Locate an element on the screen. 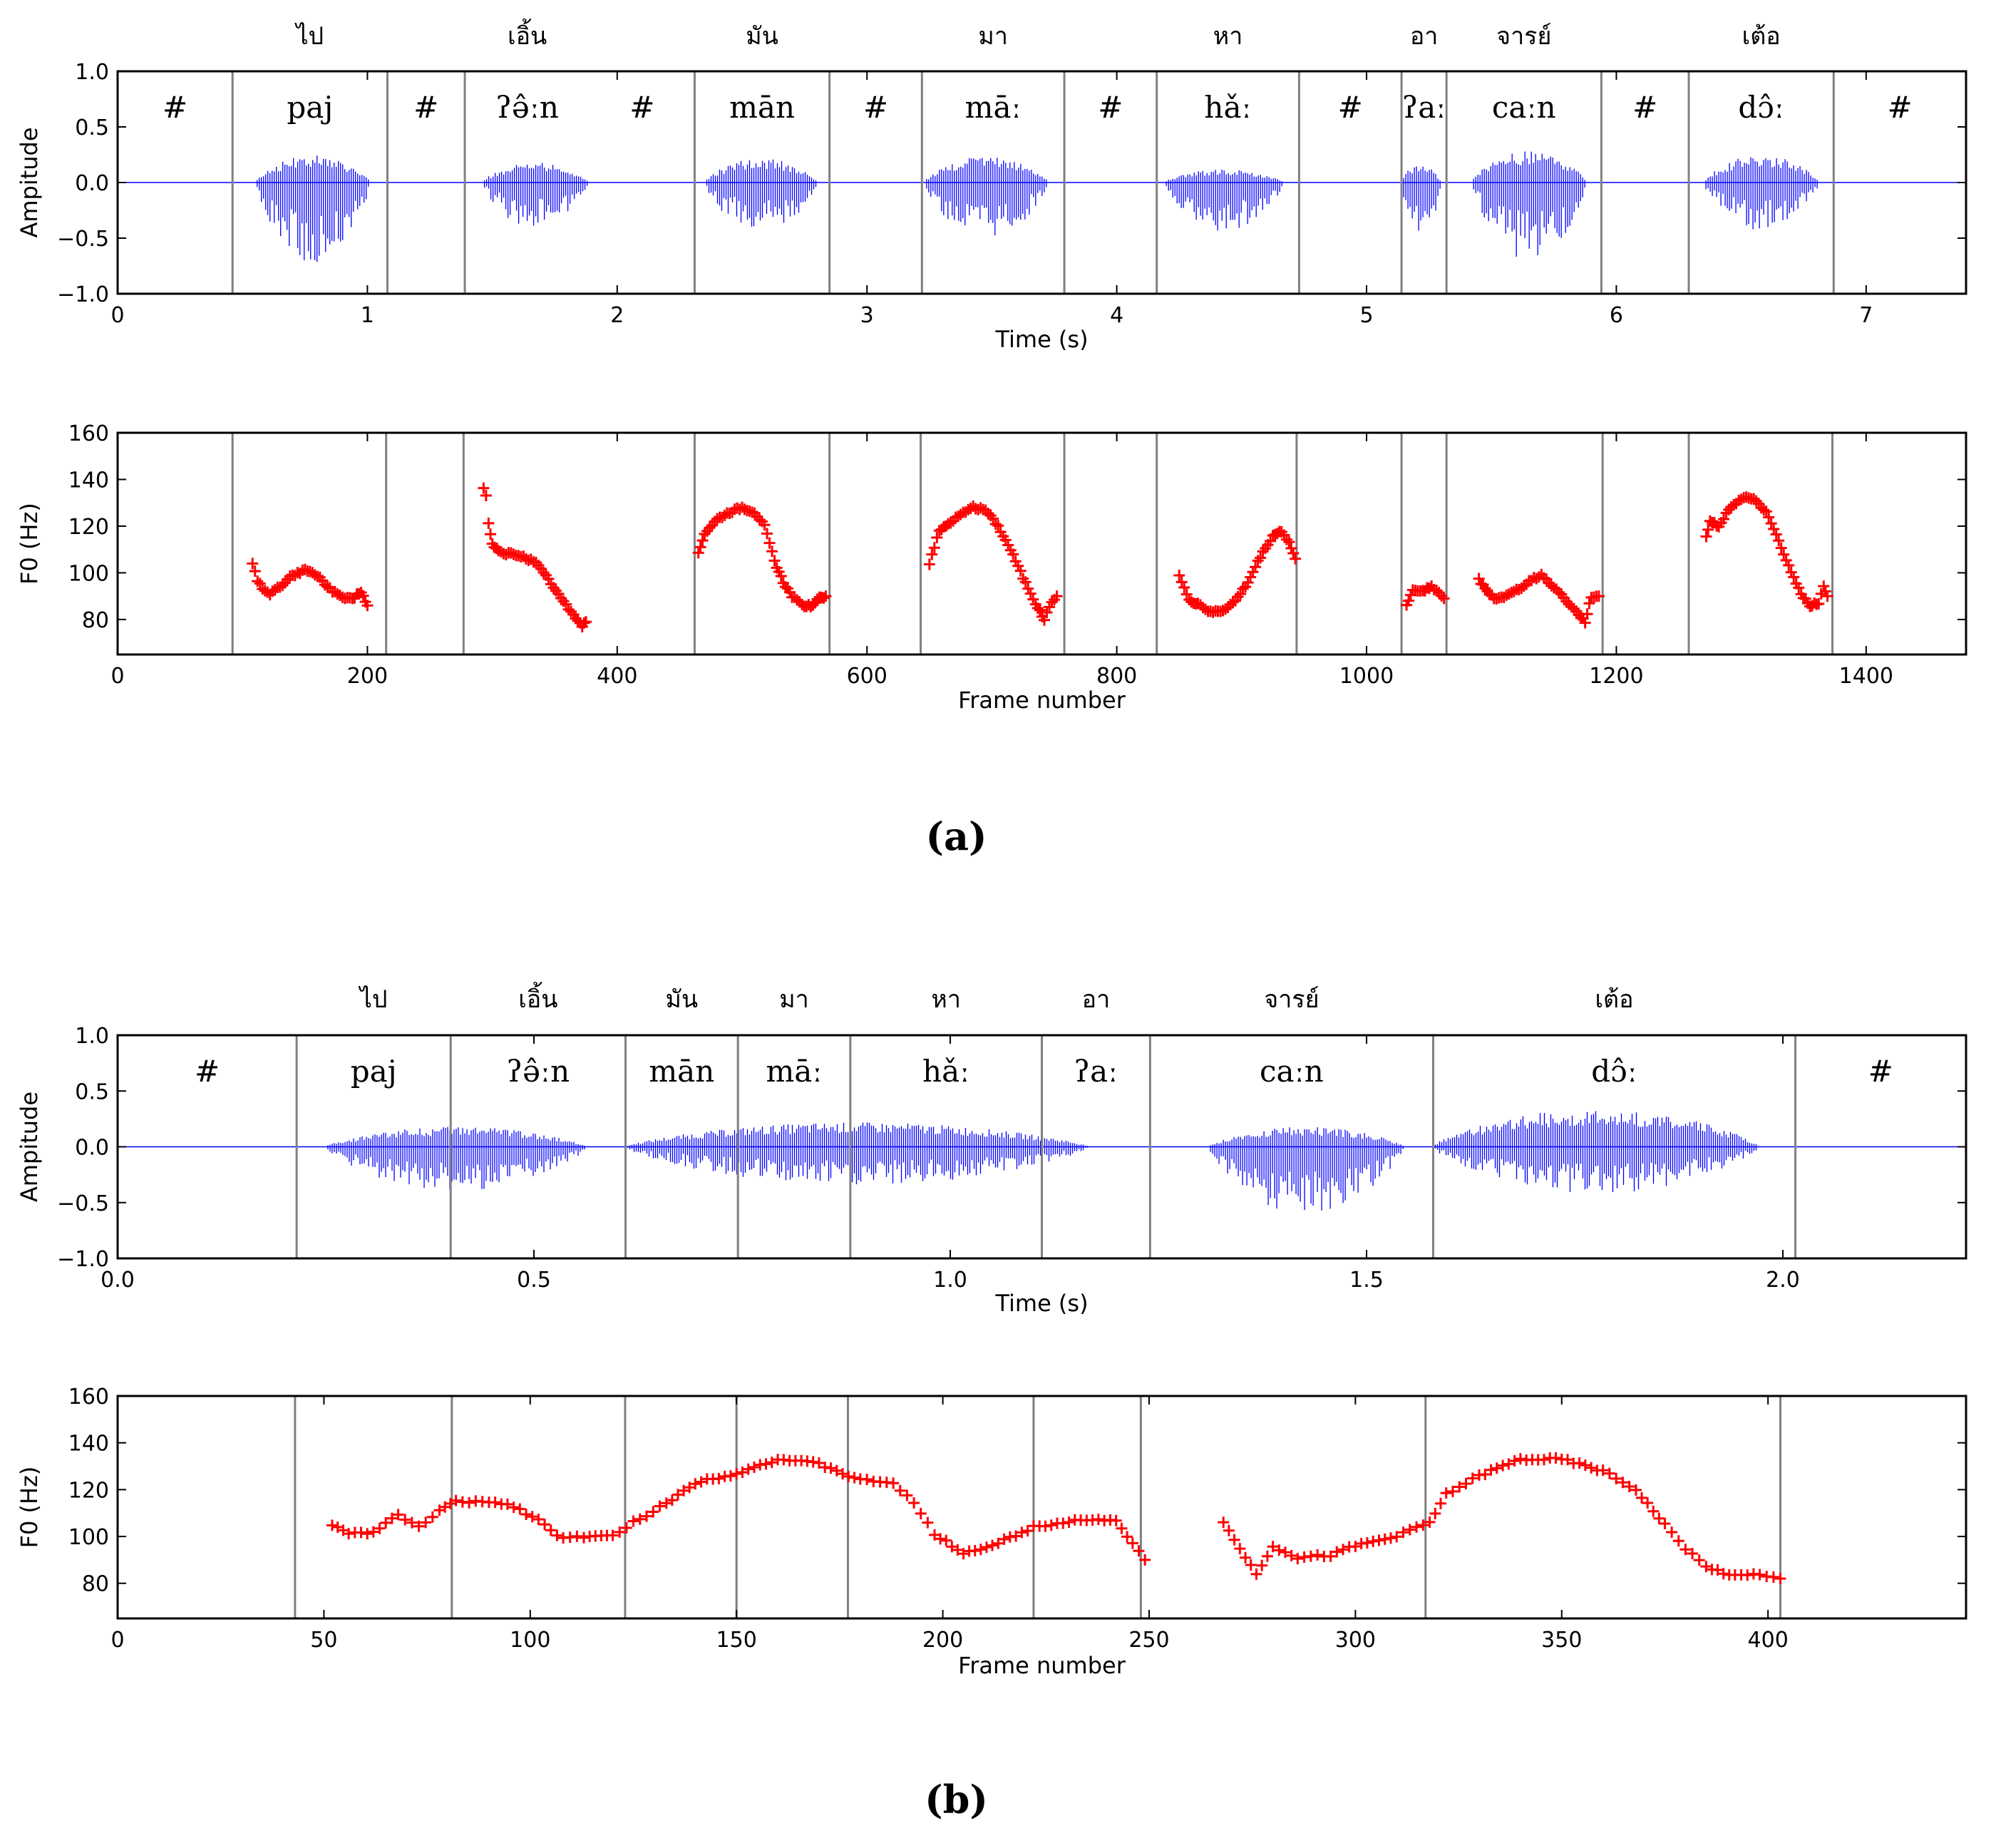  f0-ytick-label: 160 is located at coordinates (88, 1397).